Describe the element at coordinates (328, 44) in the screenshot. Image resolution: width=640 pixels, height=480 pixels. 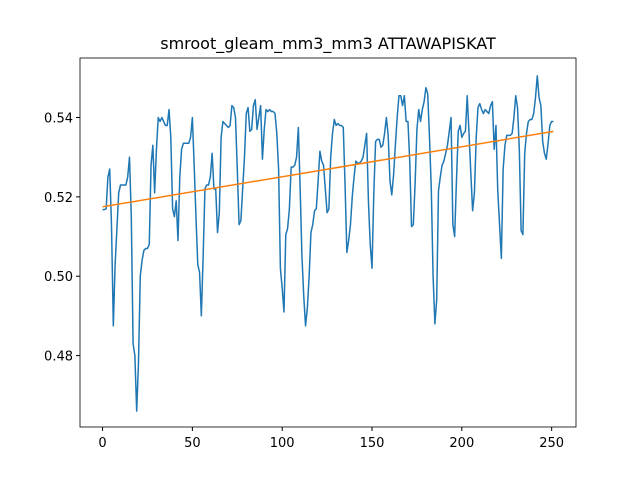
I see `chart-title: smroot_gleam_mm3_mm3 ATTAWAPISKAT` at that location.